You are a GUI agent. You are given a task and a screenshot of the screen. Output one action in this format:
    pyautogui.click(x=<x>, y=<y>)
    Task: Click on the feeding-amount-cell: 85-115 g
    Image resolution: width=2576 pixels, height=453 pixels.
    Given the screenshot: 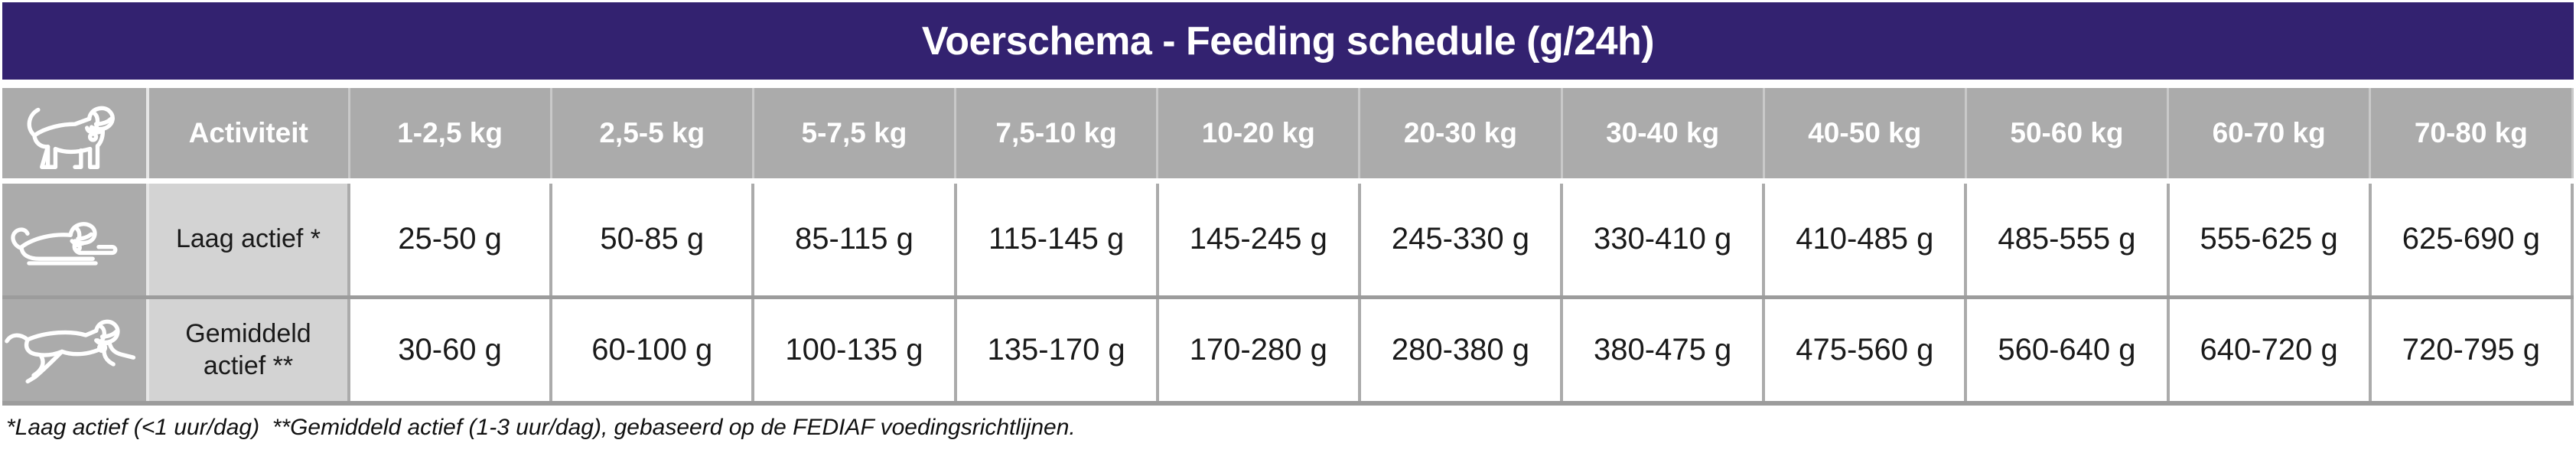 What is the action you would take?
    pyautogui.click(x=855, y=240)
    